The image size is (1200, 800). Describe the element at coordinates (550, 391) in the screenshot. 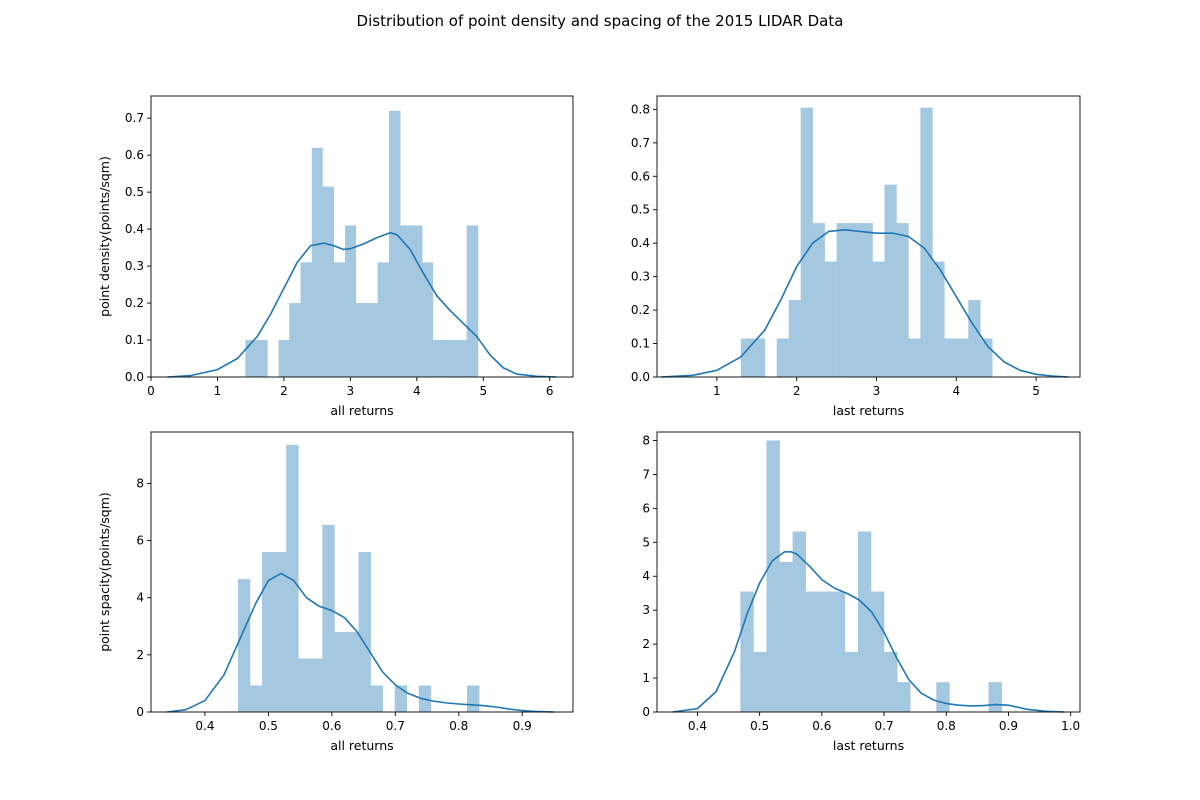

I see `x-tick-label: 6` at that location.